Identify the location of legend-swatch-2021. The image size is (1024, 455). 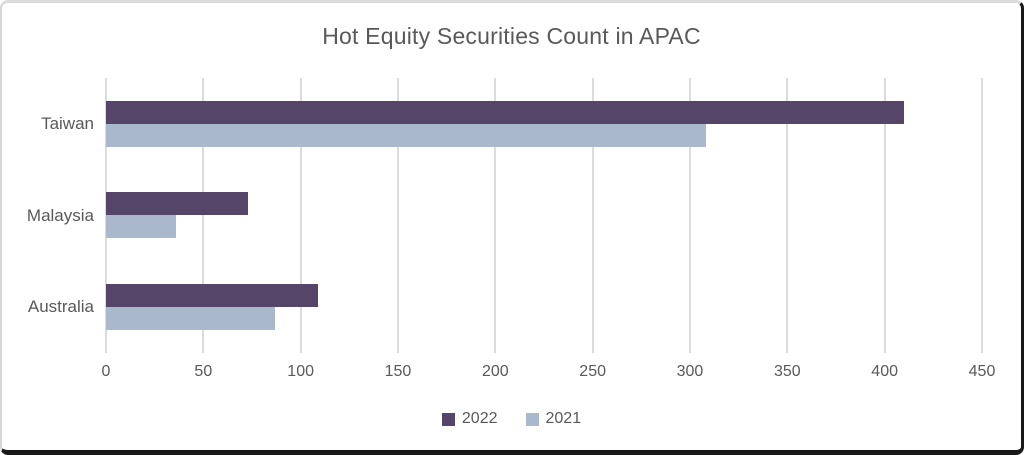
(532, 419).